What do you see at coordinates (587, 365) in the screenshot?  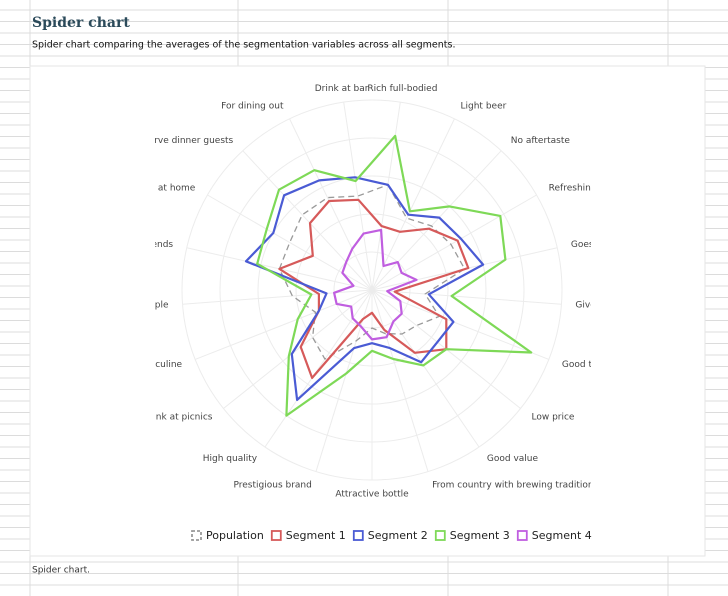 I see `axis-label: Good taste` at bounding box center [587, 365].